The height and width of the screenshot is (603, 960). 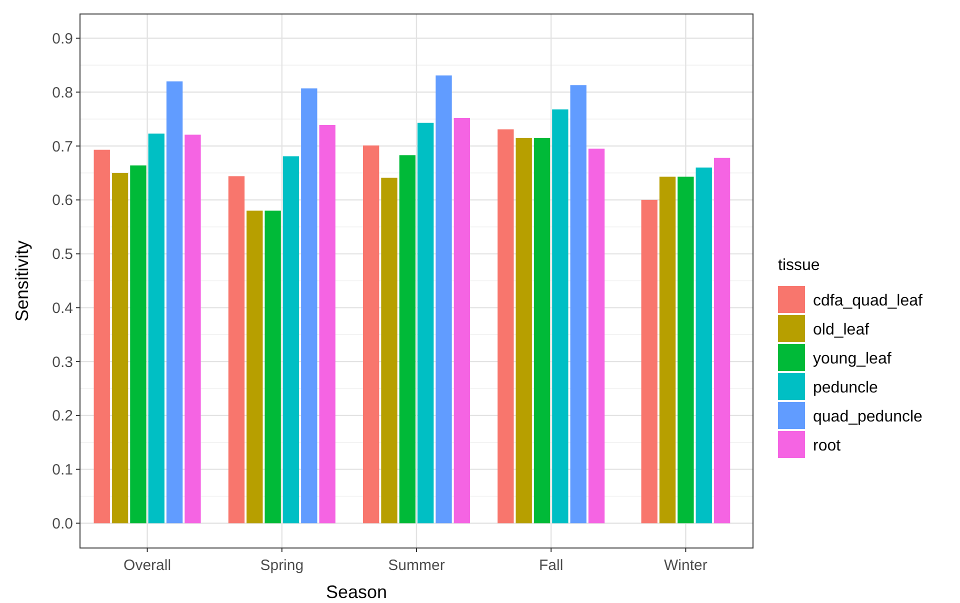 What do you see at coordinates (416, 565) in the screenshot?
I see `x-tick-label: Summer` at bounding box center [416, 565].